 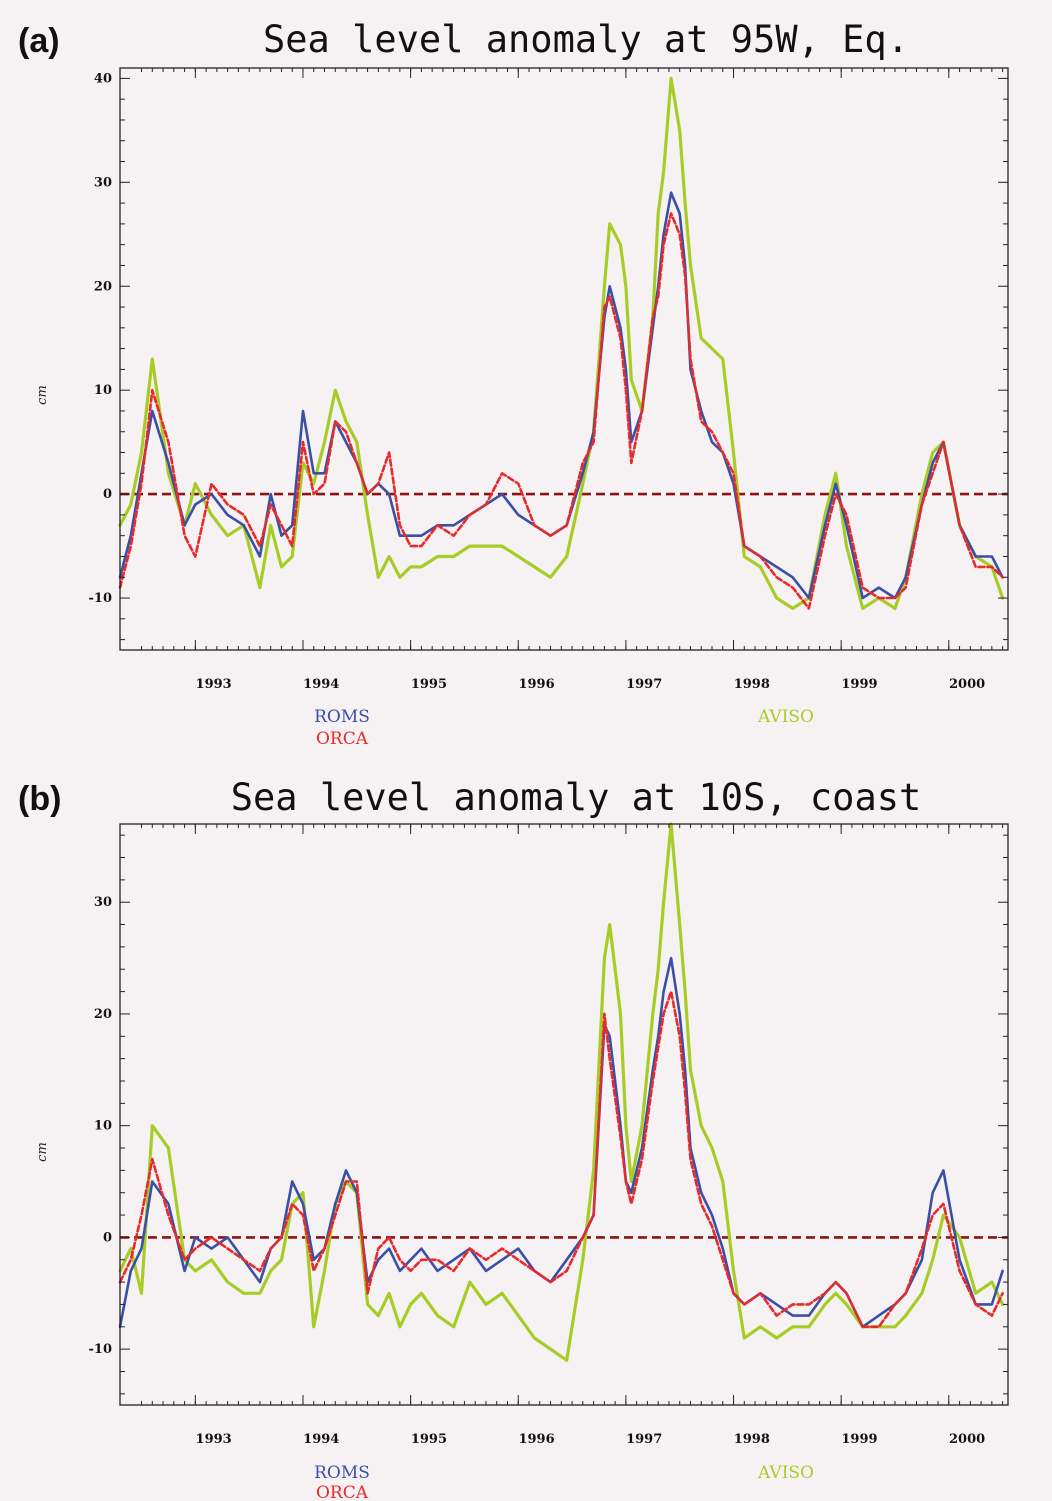 What do you see at coordinates (39, 799) in the screenshot?
I see `panel-label: (b)` at bounding box center [39, 799].